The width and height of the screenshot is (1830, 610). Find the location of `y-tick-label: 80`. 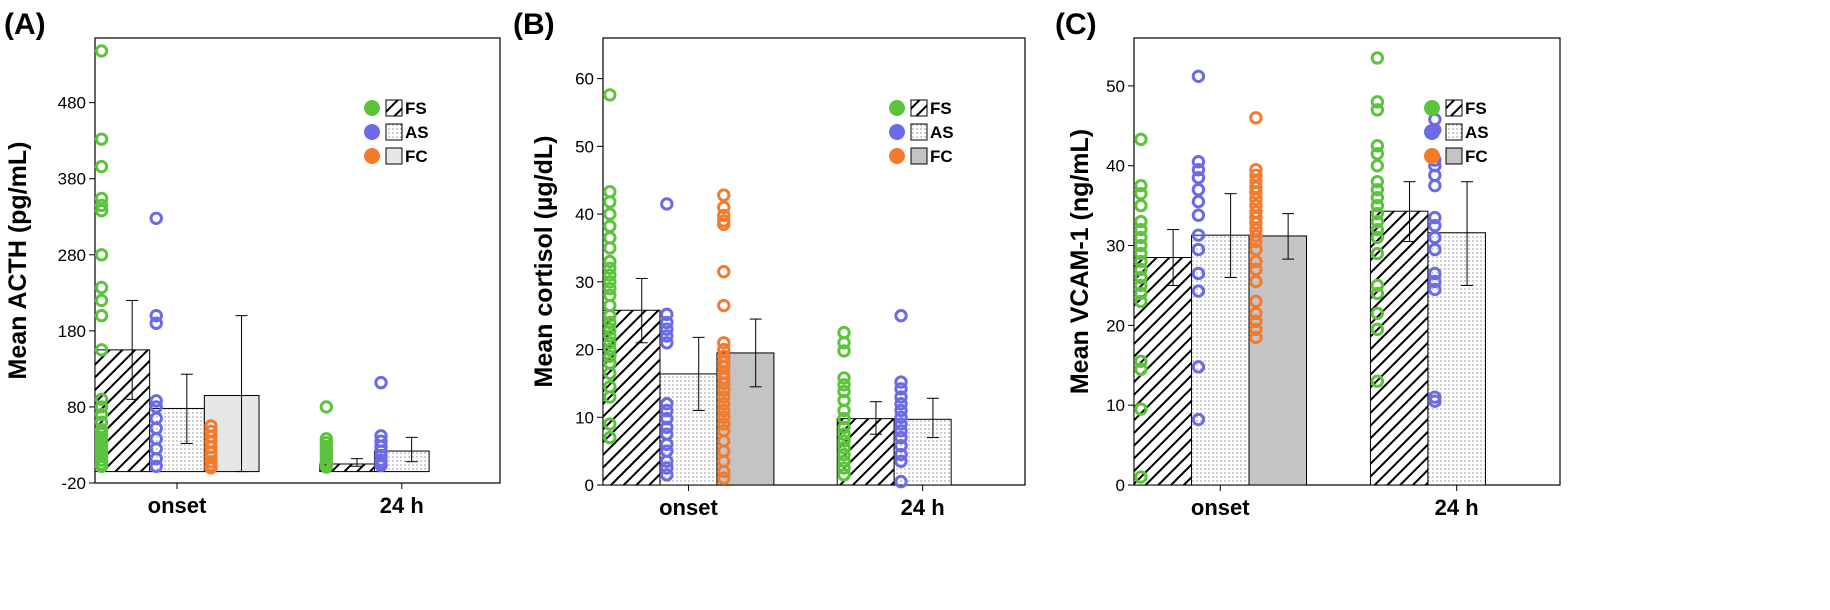

y-tick-label: 80 is located at coordinates (76, 407).